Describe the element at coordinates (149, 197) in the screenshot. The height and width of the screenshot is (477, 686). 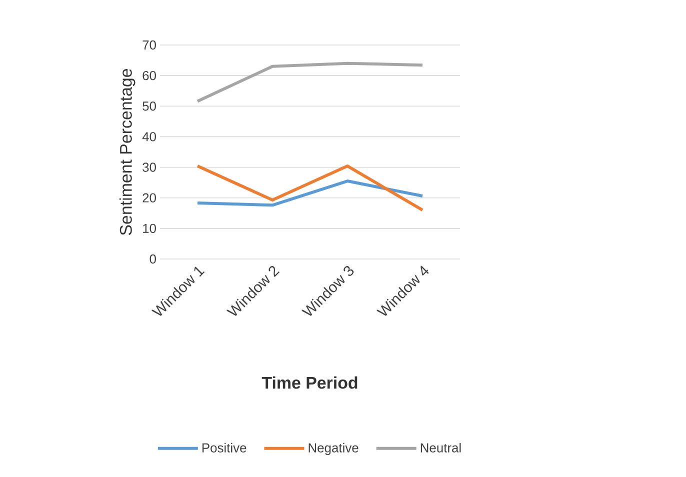
I see `y-tick-label: 20` at that location.